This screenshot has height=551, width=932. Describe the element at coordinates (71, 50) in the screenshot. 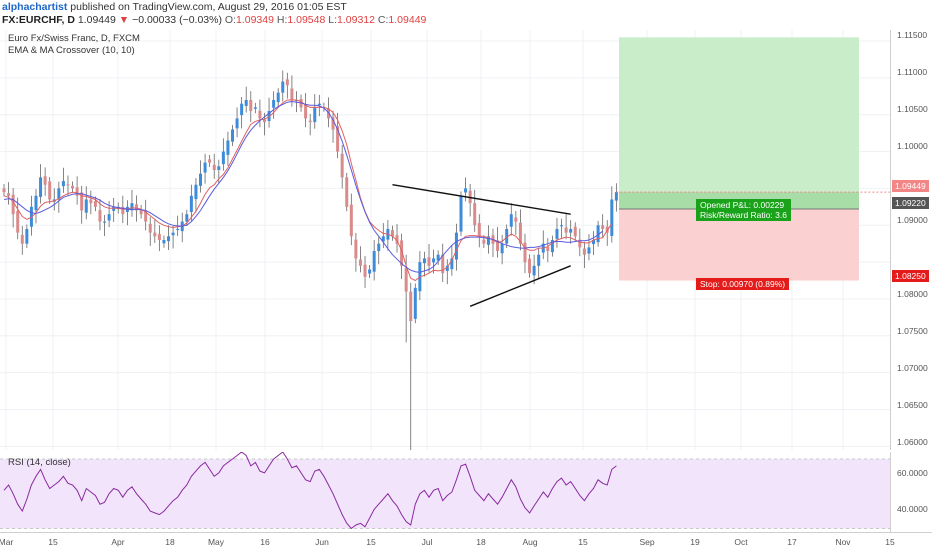

I see `indicator-legend: EMA & MA Crossover (10, 10)` at that location.